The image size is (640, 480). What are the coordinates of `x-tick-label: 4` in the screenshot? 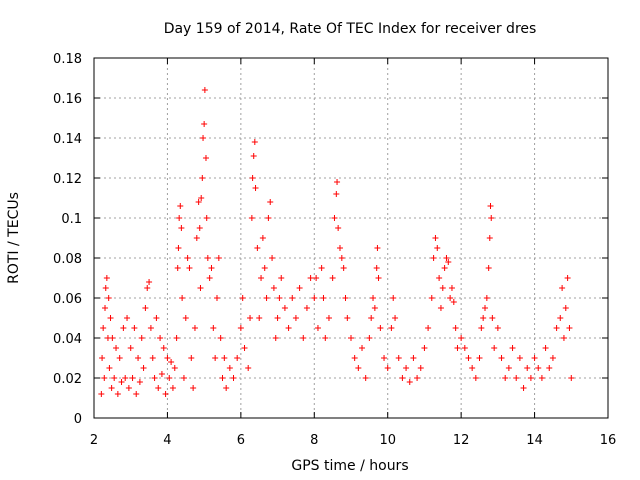 It's located at (167, 440).